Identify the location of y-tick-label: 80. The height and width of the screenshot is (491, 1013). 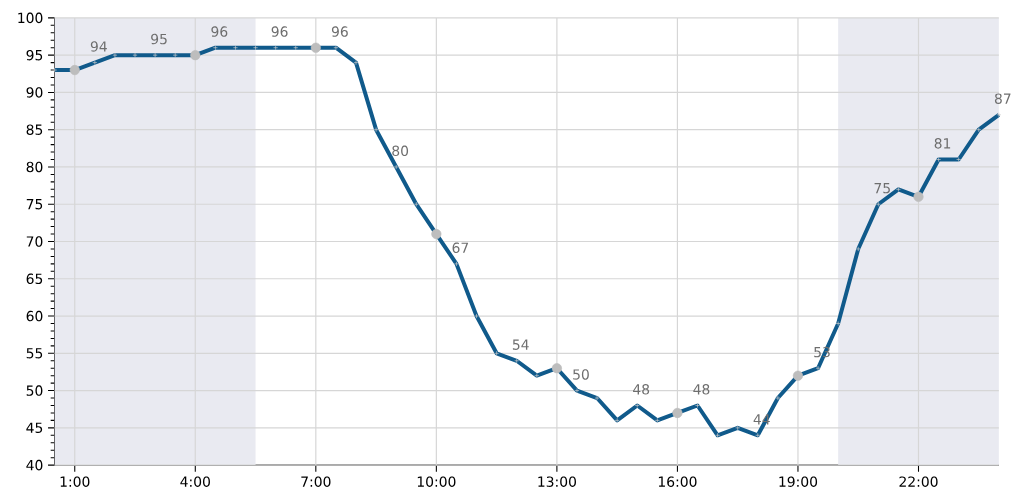
(34, 167).